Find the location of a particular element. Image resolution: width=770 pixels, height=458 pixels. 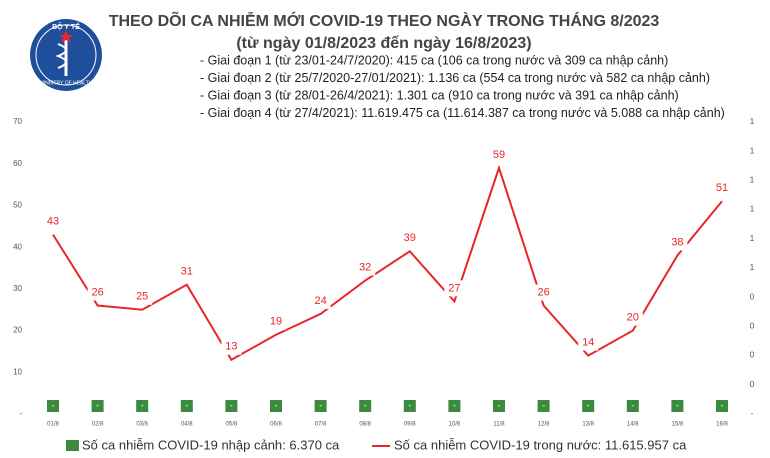

data-label: 19 is located at coordinates (276, 322).